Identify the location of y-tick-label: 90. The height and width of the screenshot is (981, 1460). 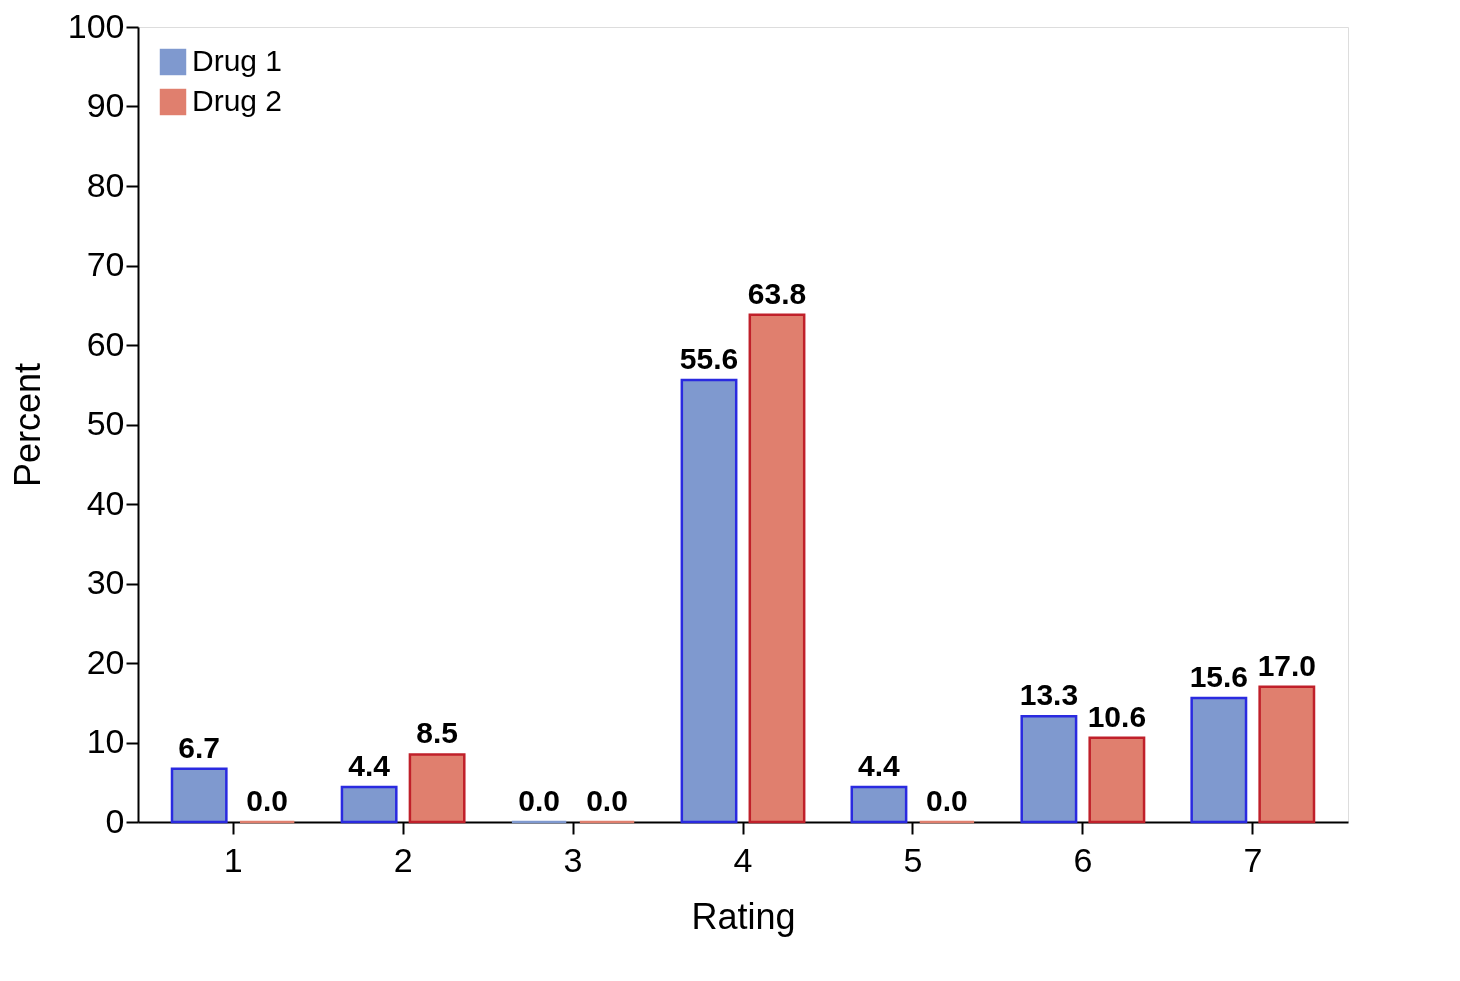
(105, 105).